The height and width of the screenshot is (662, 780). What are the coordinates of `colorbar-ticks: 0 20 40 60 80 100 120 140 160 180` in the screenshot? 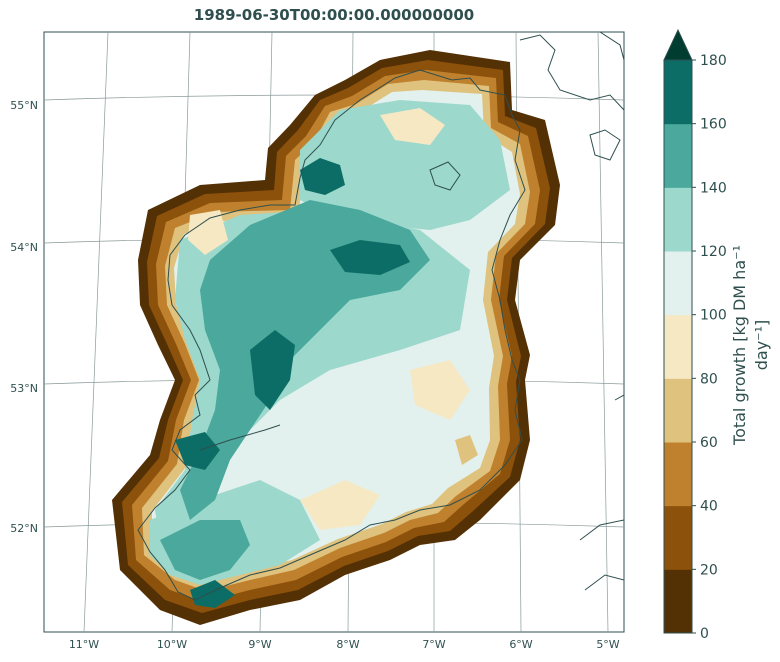 It's located at (709, 347).